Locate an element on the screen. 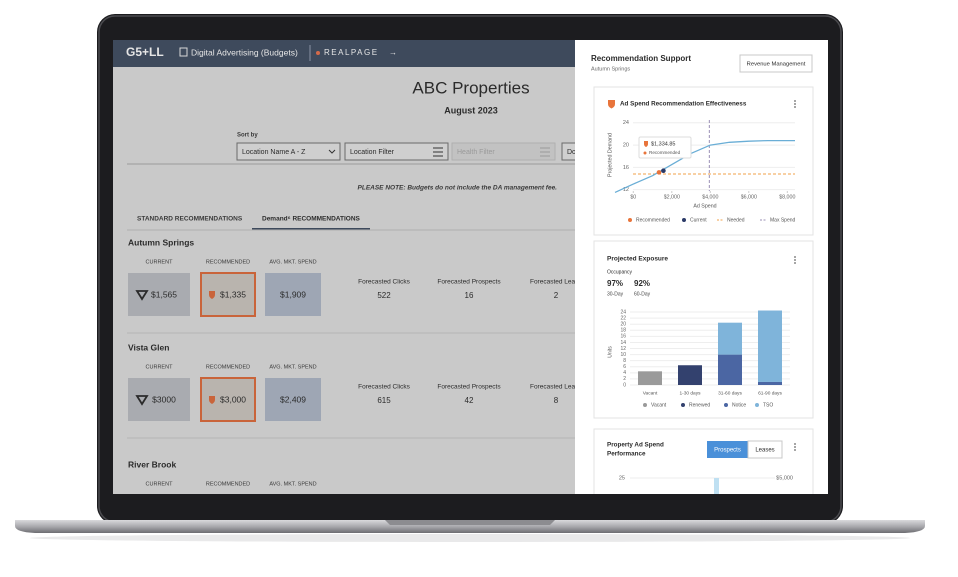 This screenshot has height=577, width=958. y-tick-label: 6 is located at coordinates (624, 367).